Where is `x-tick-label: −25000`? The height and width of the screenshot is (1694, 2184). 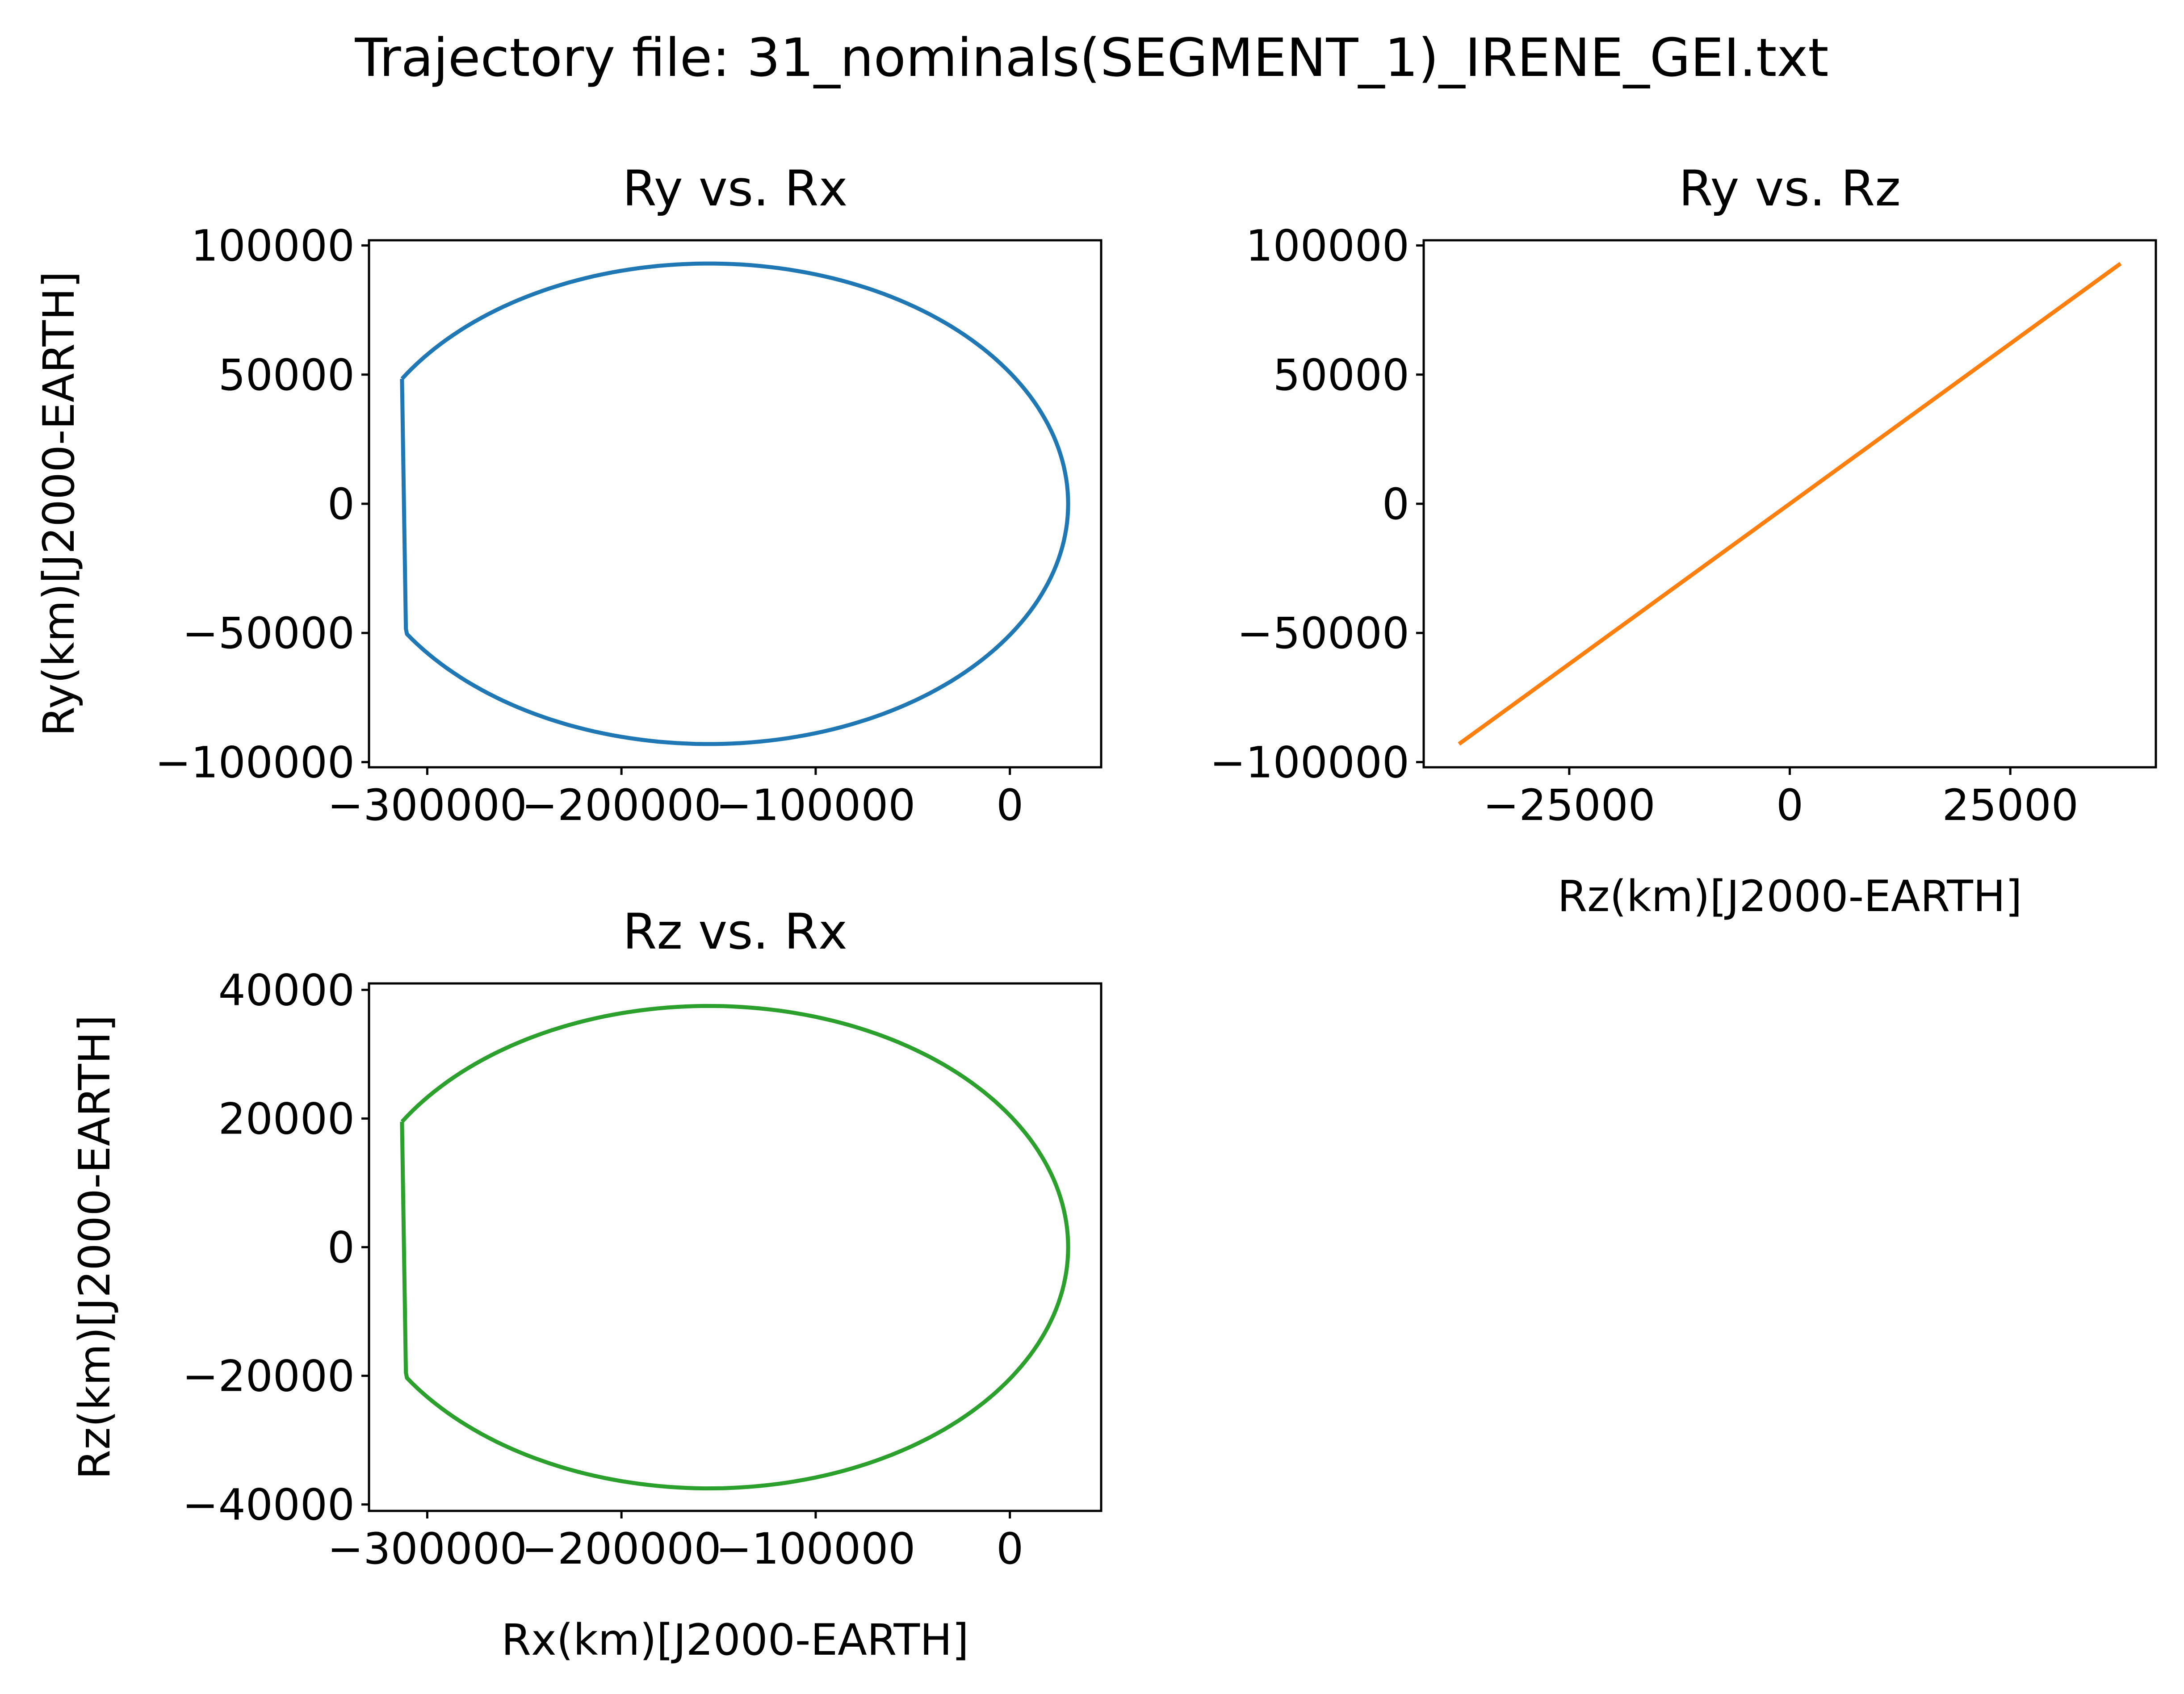 x-tick-label: −25000 is located at coordinates (1569, 805).